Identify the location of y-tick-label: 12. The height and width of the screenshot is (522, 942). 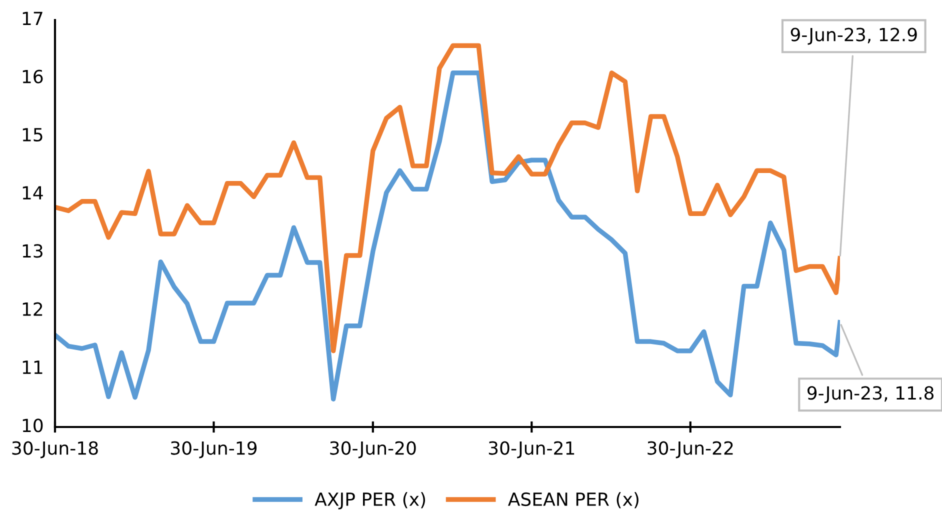
(32, 309).